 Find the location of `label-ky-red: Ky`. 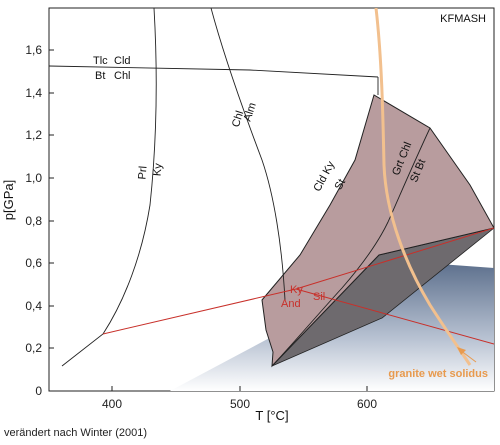

label-ky-red: Ky is located at coordinates (296, 290).